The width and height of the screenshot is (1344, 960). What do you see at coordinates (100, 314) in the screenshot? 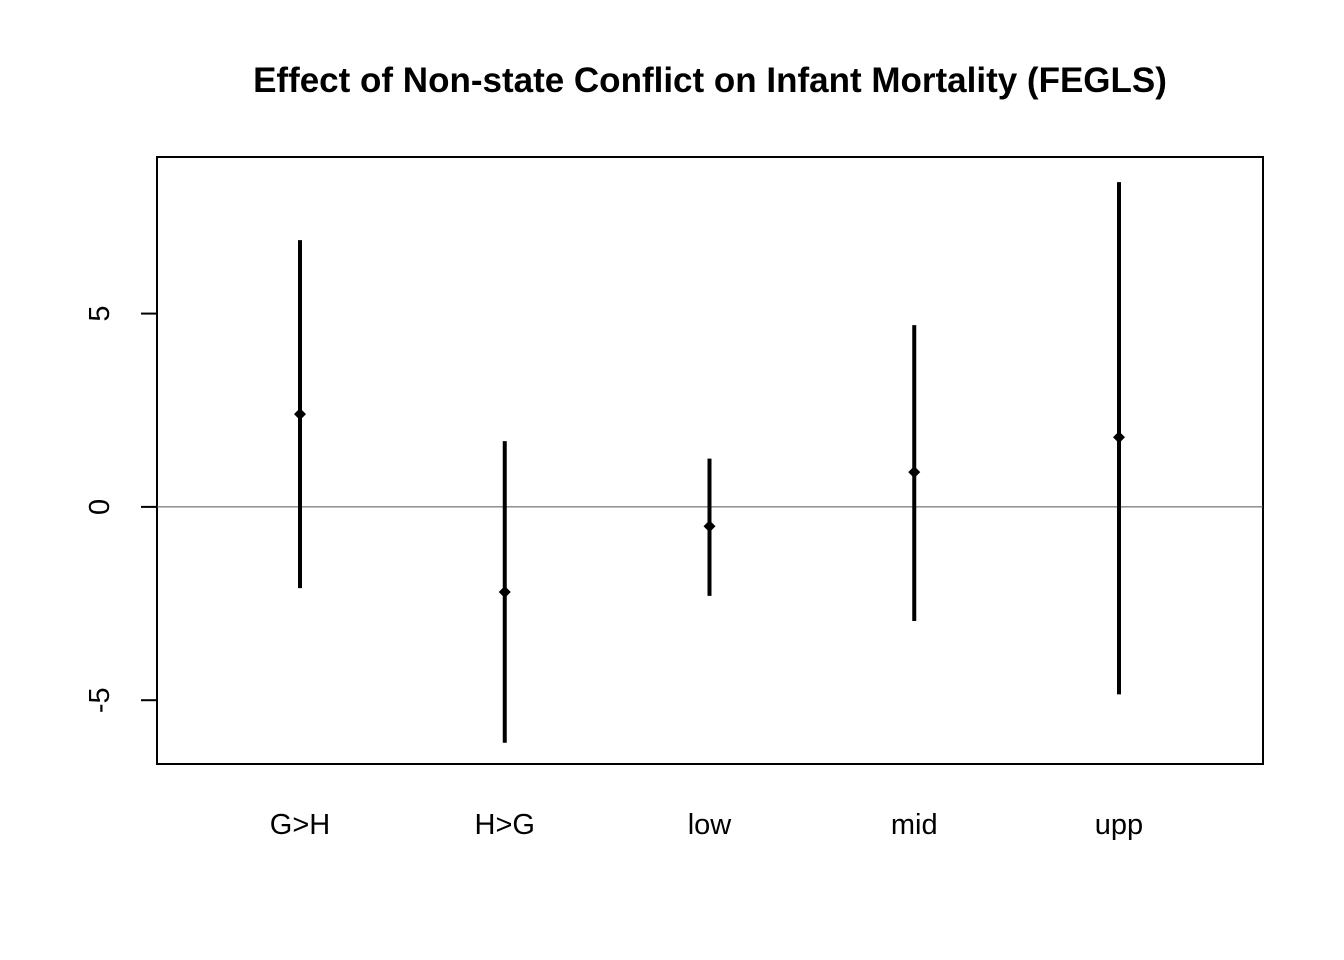
I see `y-tick-label: 5` at bounding box center [100, 314].